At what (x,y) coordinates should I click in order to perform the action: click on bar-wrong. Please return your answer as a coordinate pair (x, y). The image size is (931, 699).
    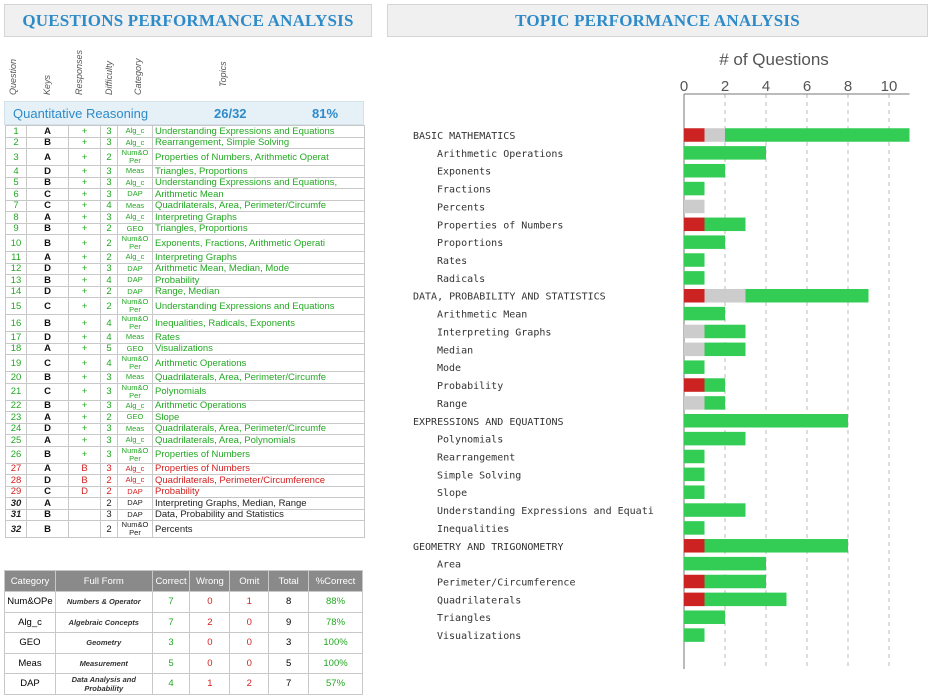
    Looking at the image, I should click on (694, 135).